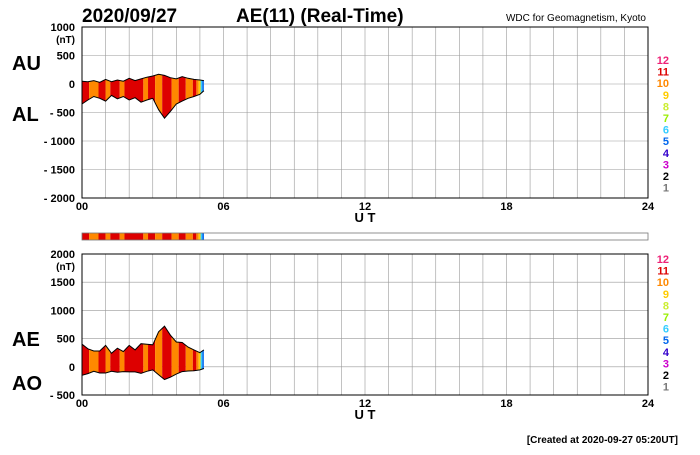  I want to click on header-title: AE(11) (Real-Time), so click(320, 16).